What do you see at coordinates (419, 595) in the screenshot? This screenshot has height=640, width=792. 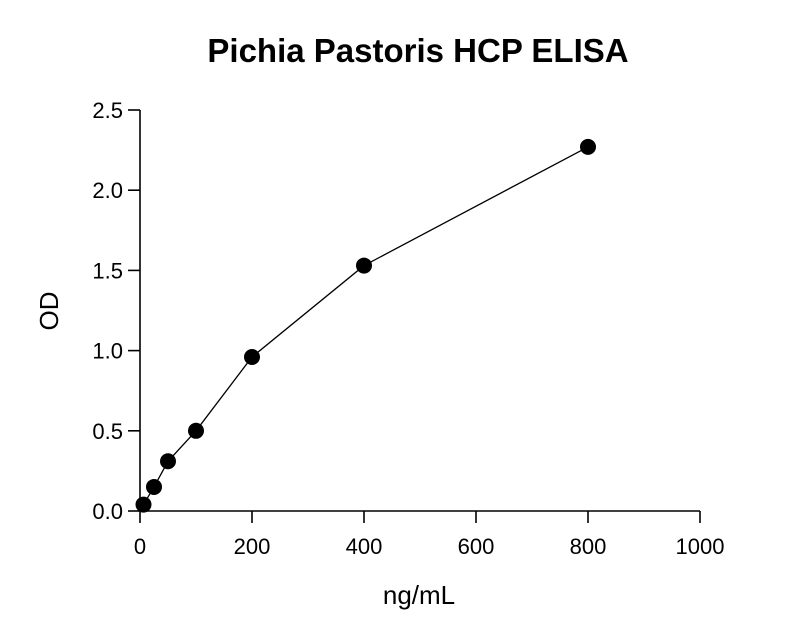 I see `x-axis-label: ng/mL` at bounding box center [419, 595].